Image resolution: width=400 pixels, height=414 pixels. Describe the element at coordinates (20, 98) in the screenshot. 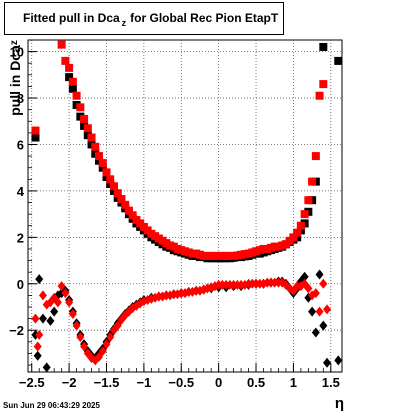

I see `y-tick-label: 8` at that location.